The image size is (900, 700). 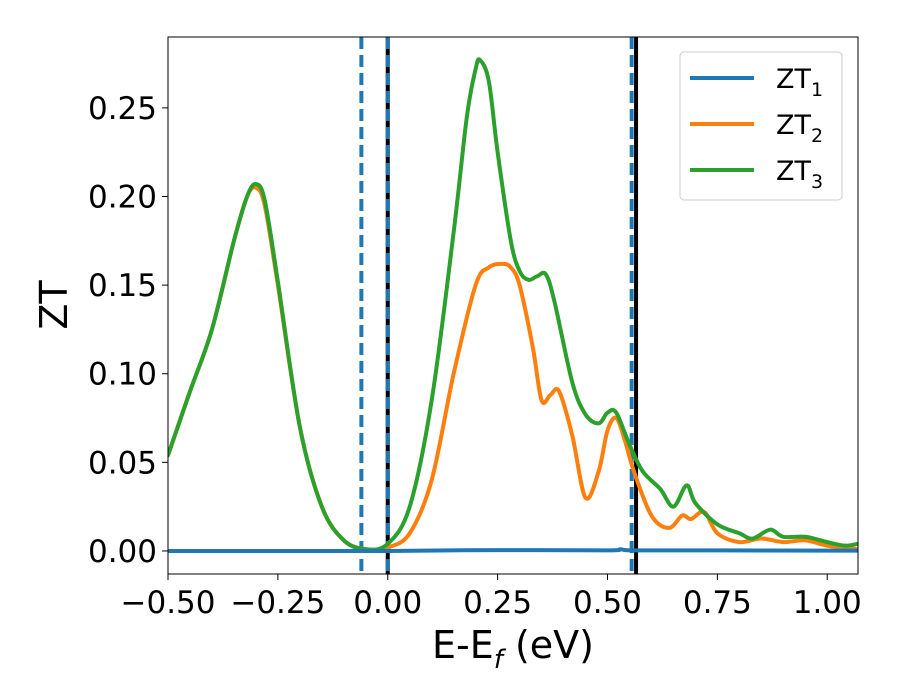 I want to click on x-axis-label-unit: (eV), so click(x=548, y=645).